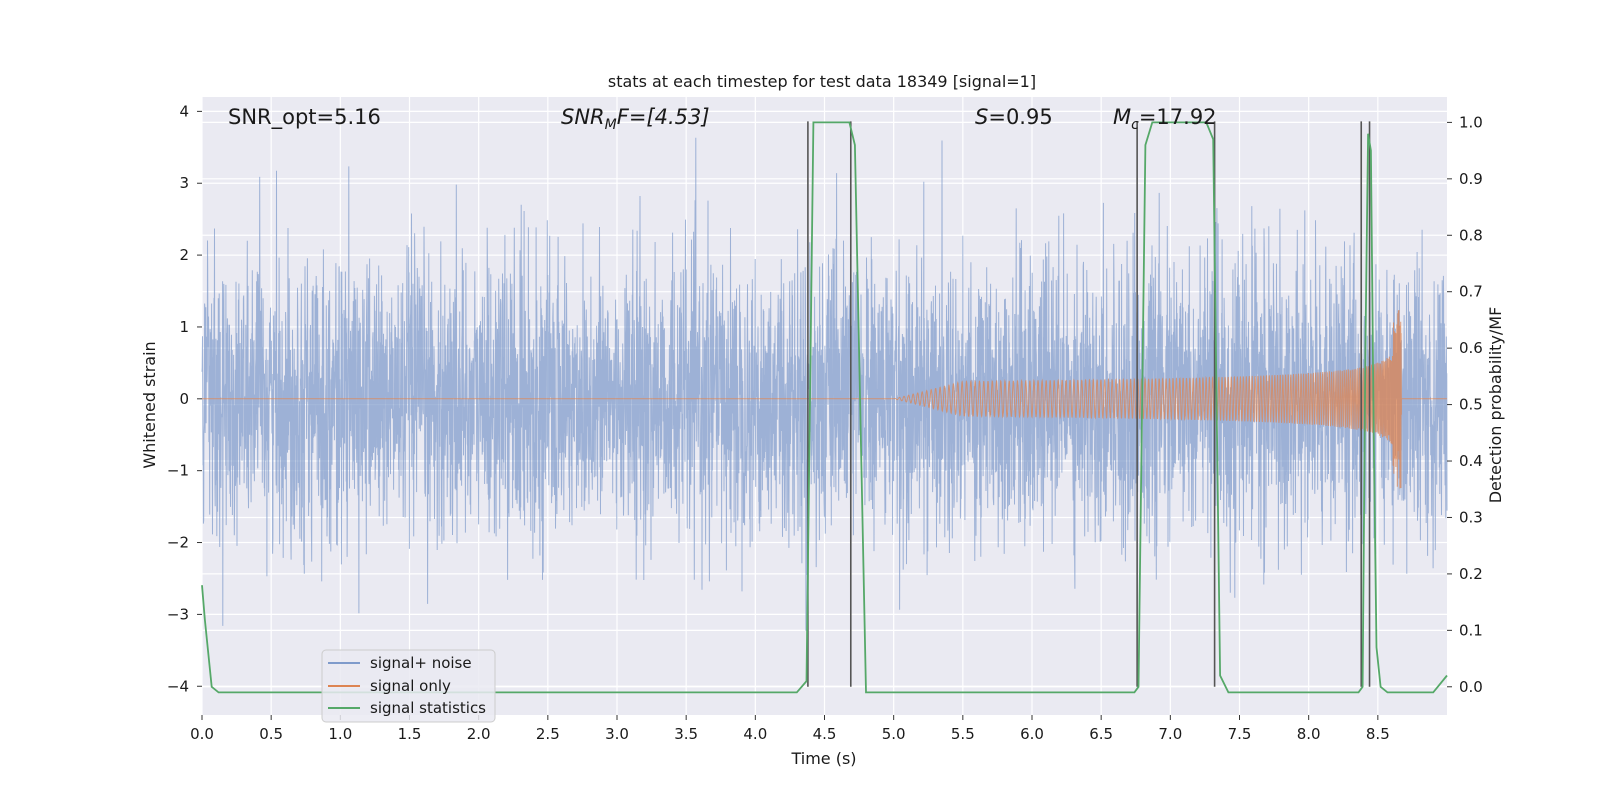  What do you see at coordinates (410, 734) in the screenshot?
I see `x-tick-label: 1.5` at bounding box center [410, 734].